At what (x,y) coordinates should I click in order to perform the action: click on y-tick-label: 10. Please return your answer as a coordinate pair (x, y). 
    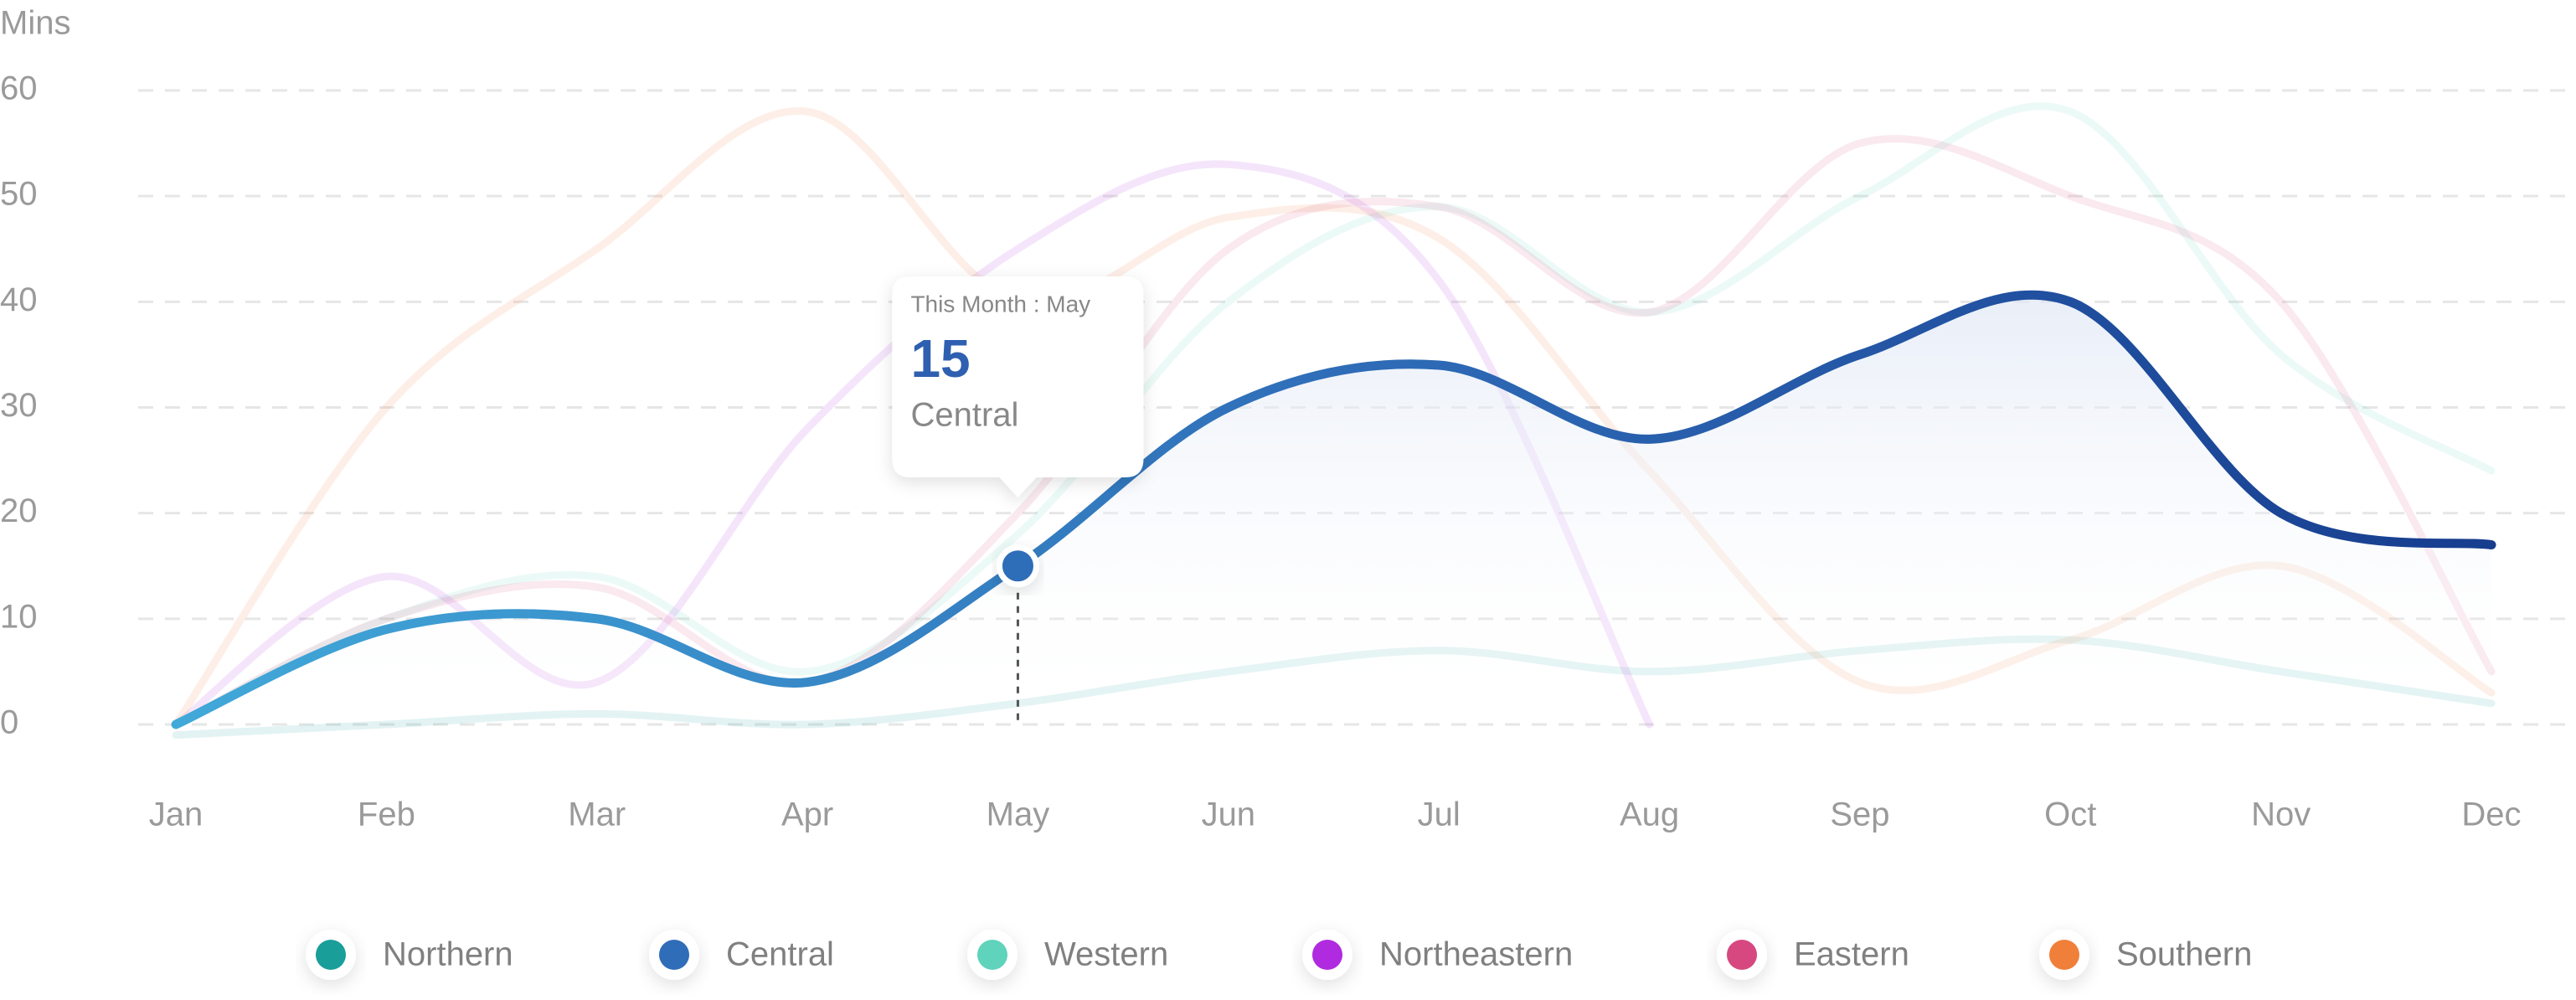
    Looking at the image, I should click on (19, 616).